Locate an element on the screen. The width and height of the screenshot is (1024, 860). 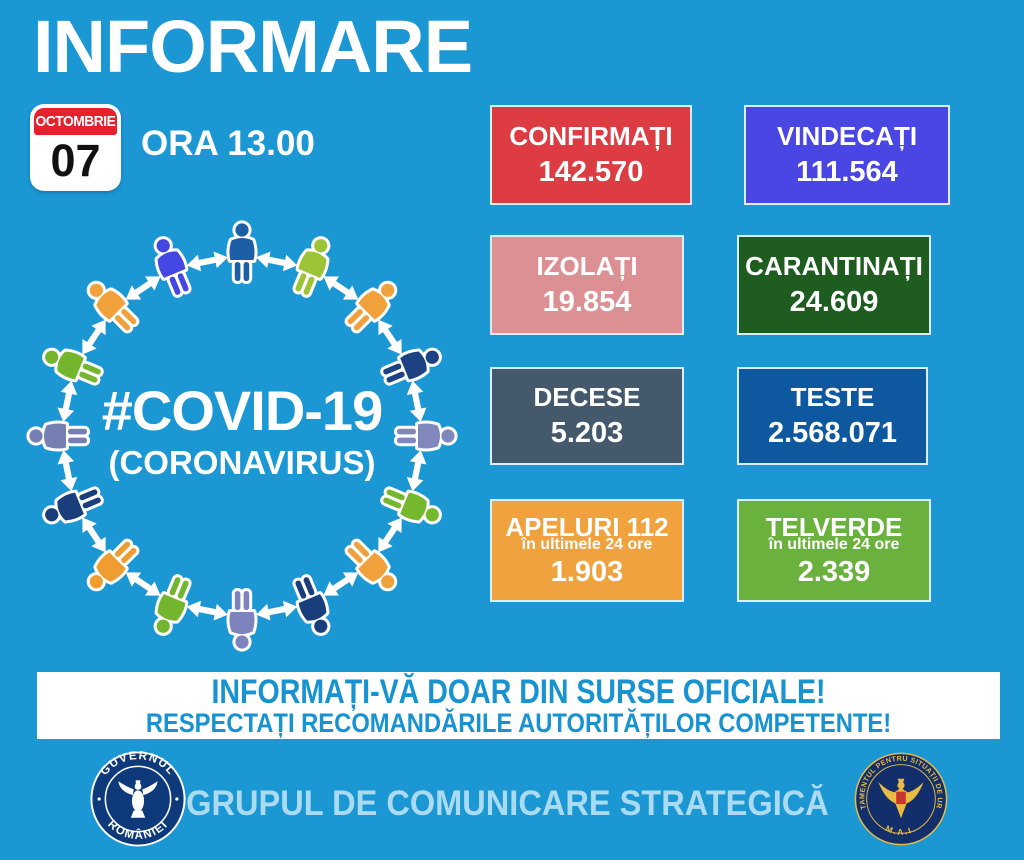
stat-label: TELVERDE is located at coordinates (834, 527).